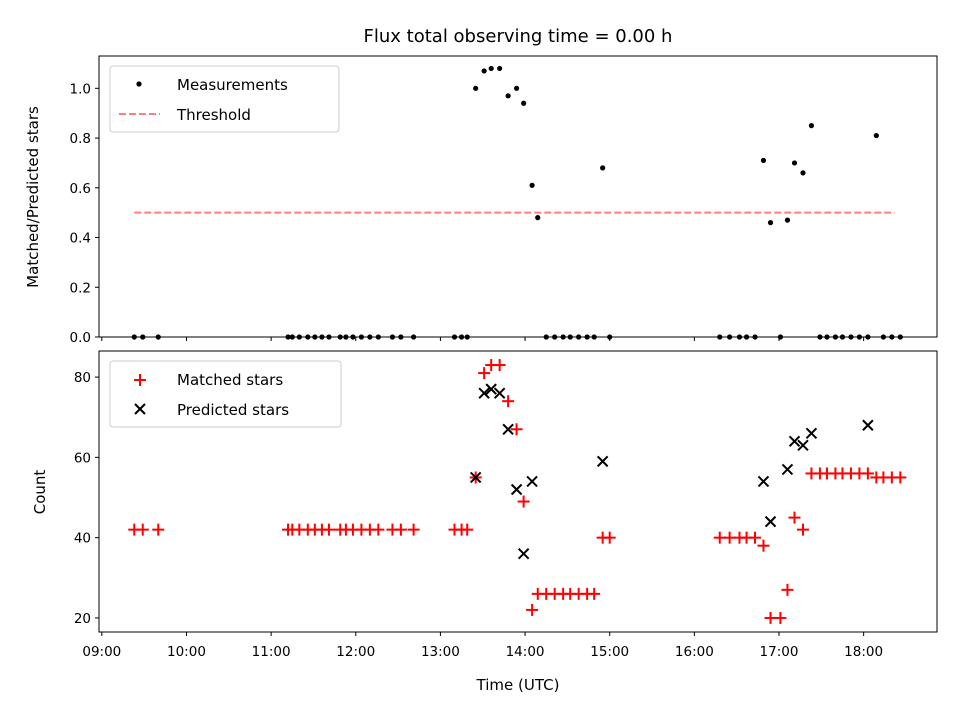 The image size is (960, 720). What do you see at coordinates (86, 498) in the screenshot?
I see `bottom-y-axis: 20 40 60 80` at bounding box center [86, 498].